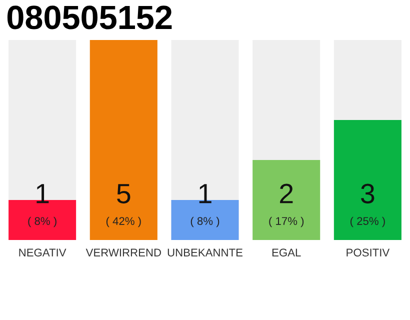 This screenshot has height=320, width=410. What do you see at coordinates (286, 252) in the screenshot?
I see `x-tick-label: EGAL` at bounding box center [286, 252].